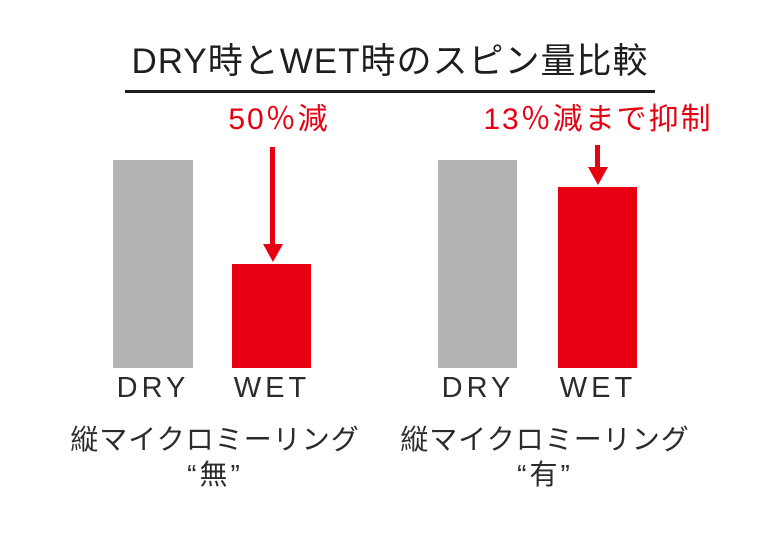 The height and width of the screenshot is (538, 780). I want to click on chart-title-wrap: DRY時とWET時のスピン量比較, so click(390, 63).